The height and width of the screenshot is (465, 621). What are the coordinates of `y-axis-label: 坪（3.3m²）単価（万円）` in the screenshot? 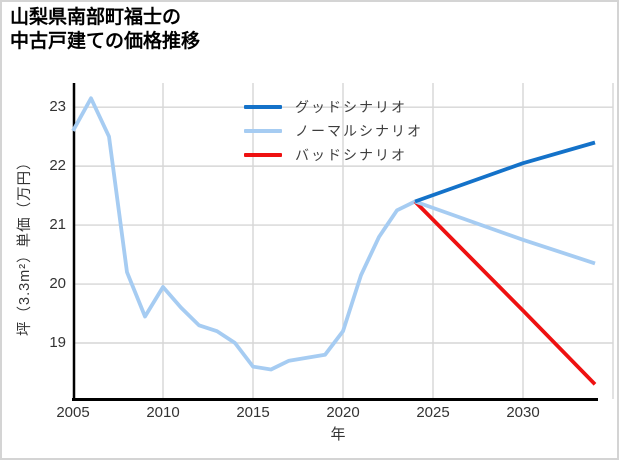 It's located at (25, 245).